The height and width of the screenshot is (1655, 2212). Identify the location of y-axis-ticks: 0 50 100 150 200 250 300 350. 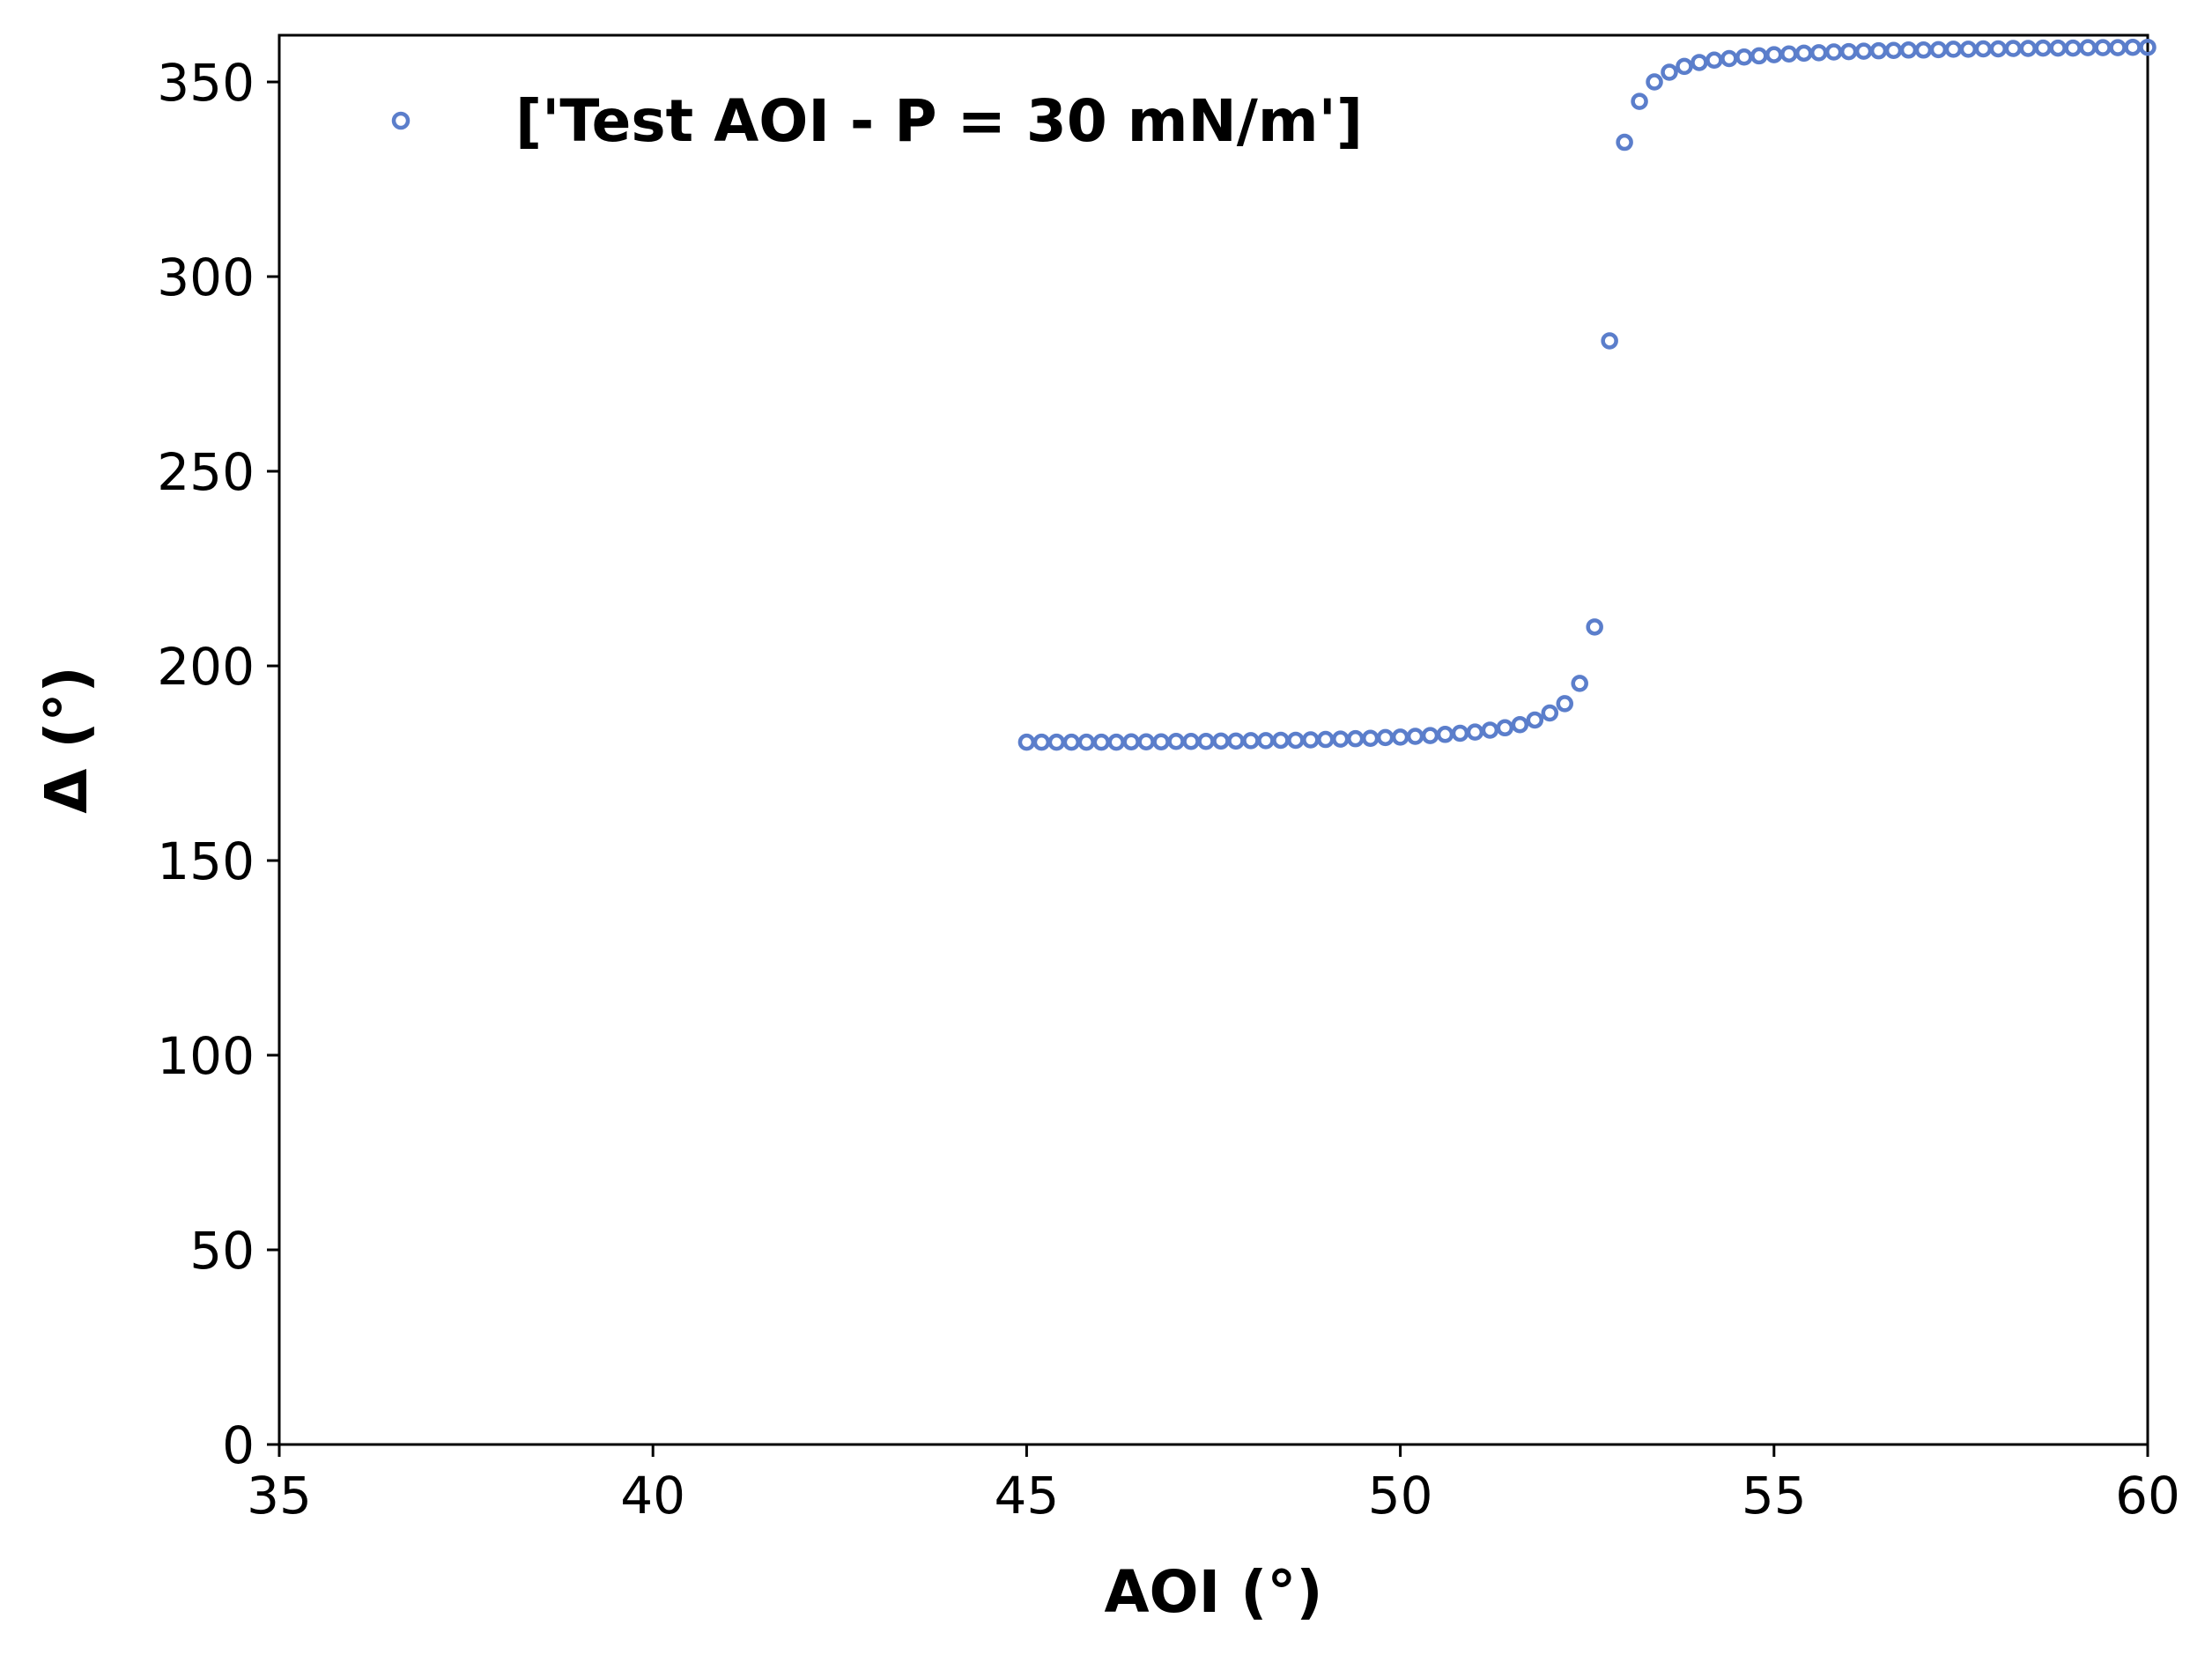
(218, 764).